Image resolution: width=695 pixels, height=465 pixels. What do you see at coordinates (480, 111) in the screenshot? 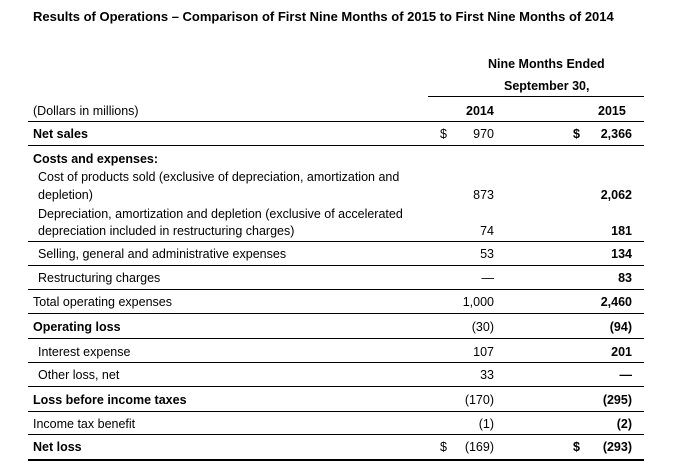
I see `column-header-2014: 2014` at bounding box center [480, 111].